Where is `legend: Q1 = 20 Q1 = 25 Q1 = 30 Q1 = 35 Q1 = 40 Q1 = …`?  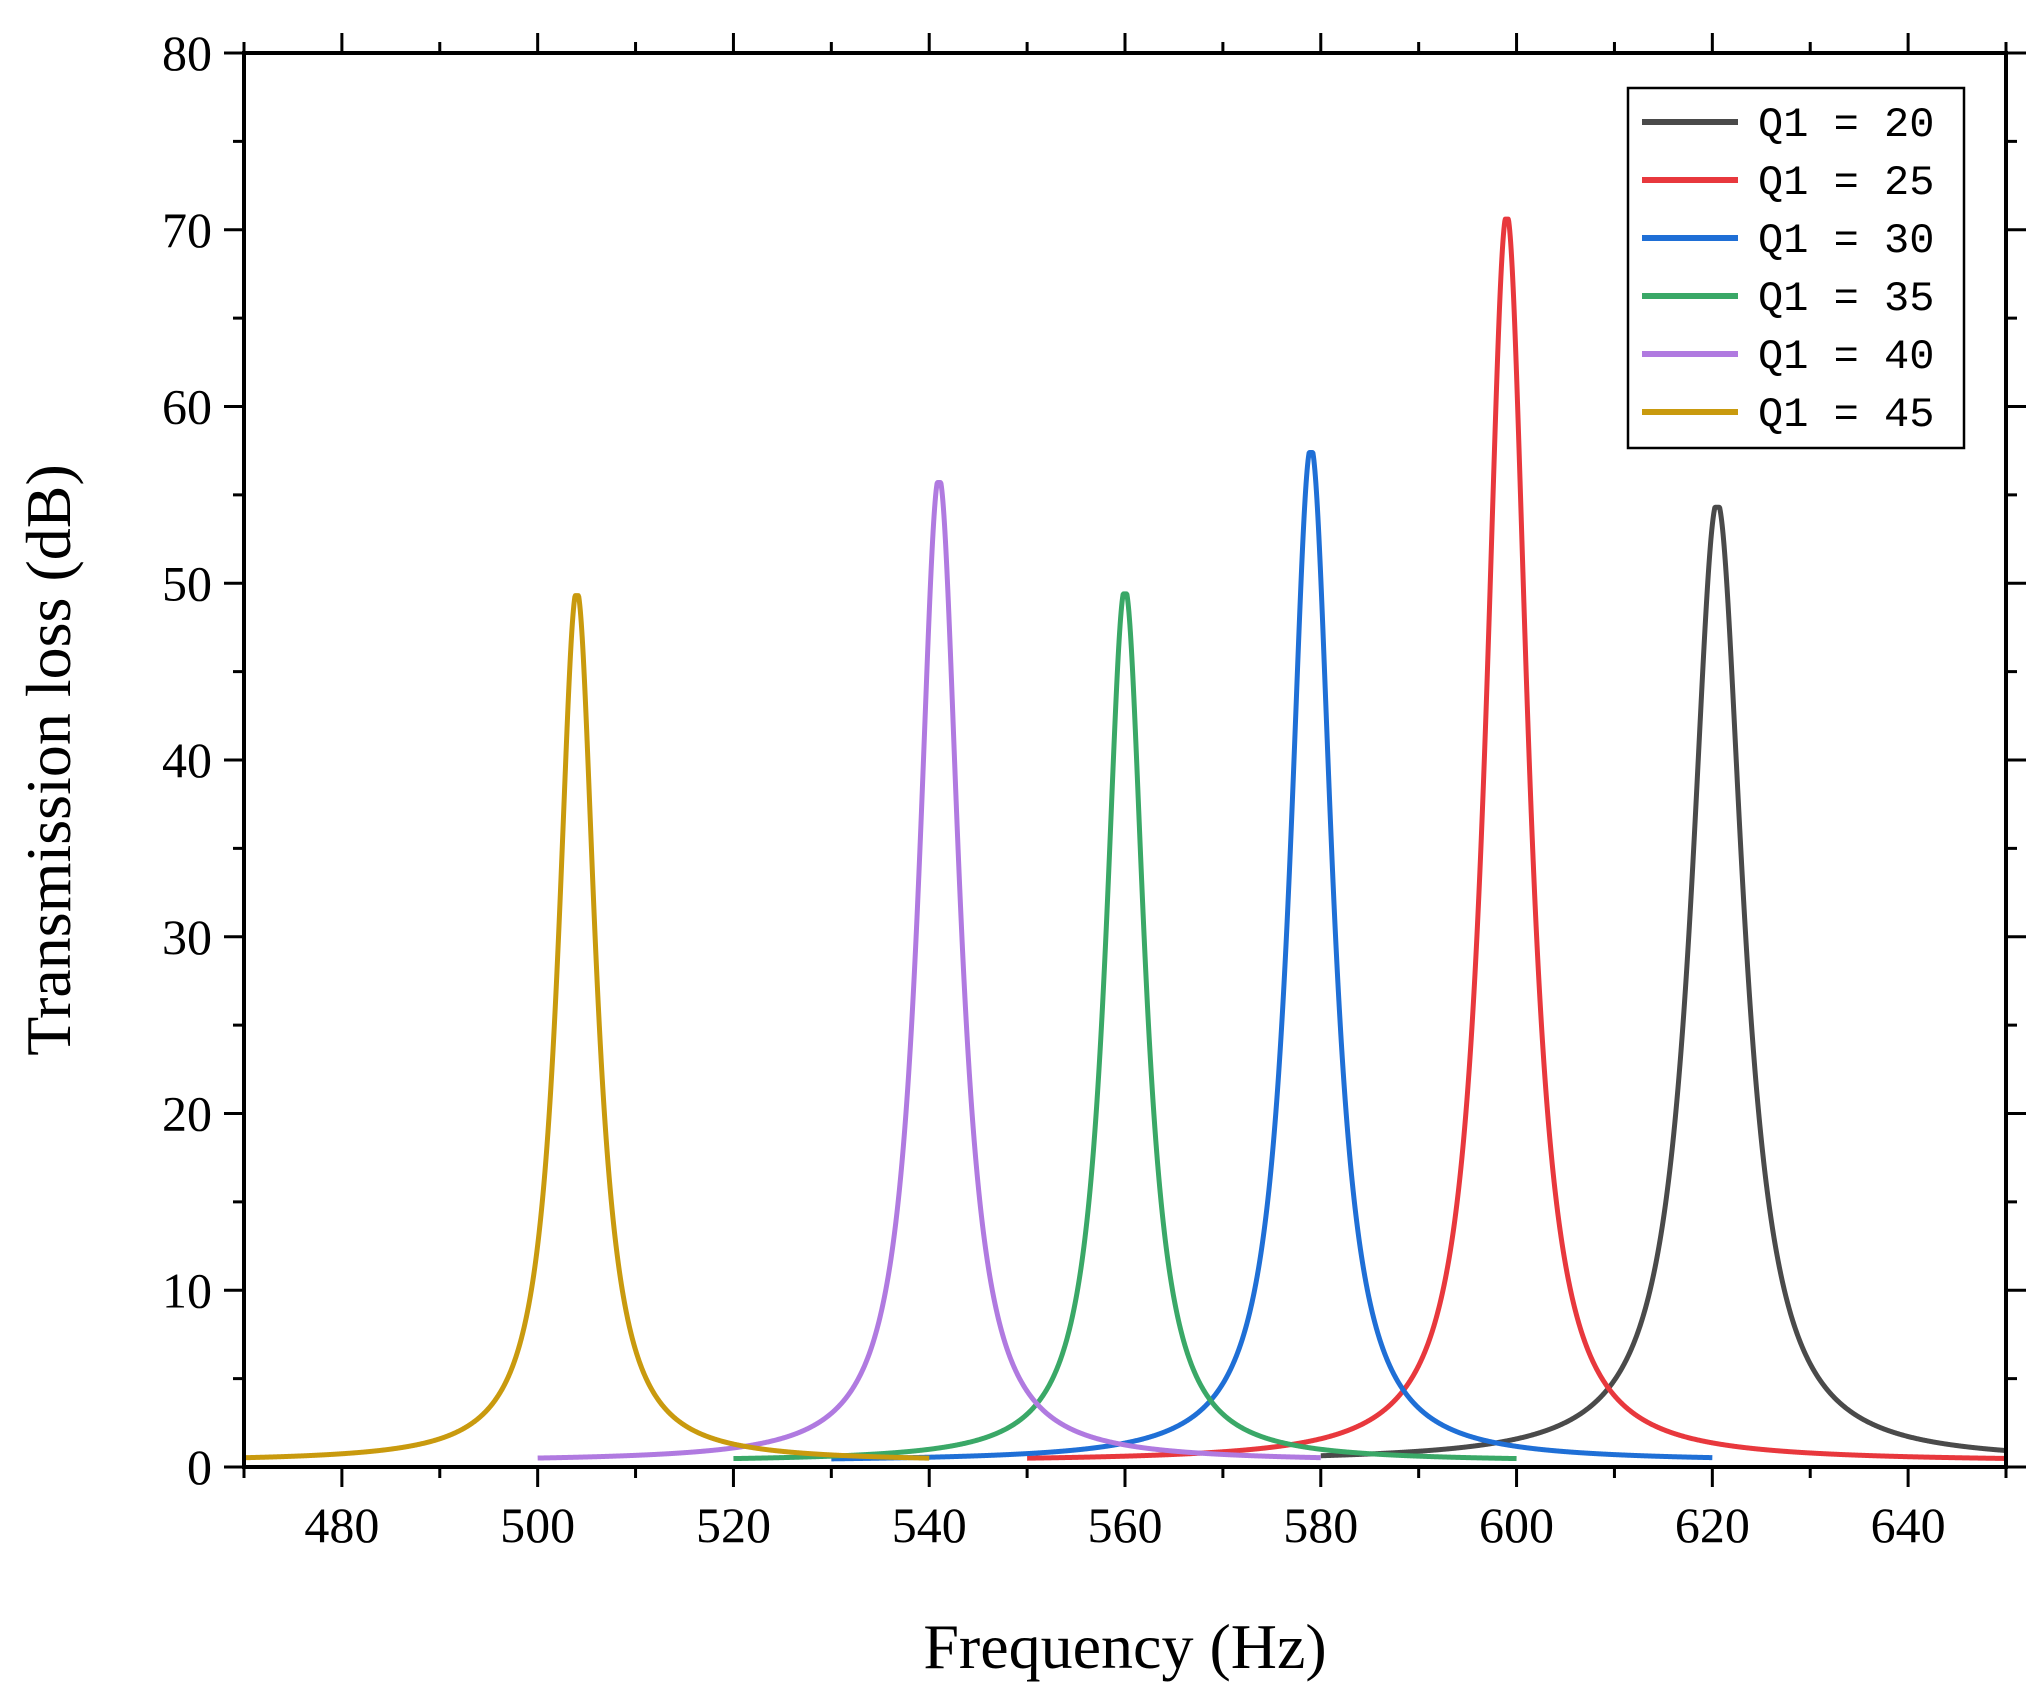
legend: Q1 = 20 Q1 = 25 Q1 = 30 Q1 = 35 Q1 = 40 Q1 = … is located at coordinates (1796, 268).